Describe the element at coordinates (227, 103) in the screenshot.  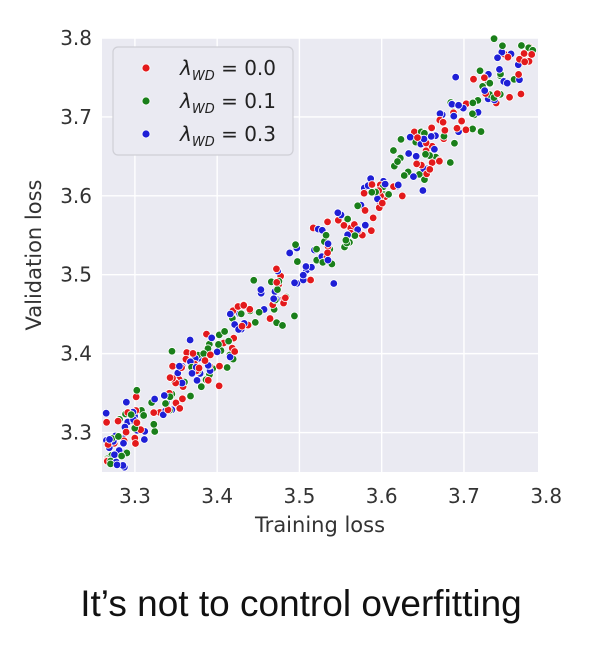
I see `legend-entry: λWD = 0.1` at that location.